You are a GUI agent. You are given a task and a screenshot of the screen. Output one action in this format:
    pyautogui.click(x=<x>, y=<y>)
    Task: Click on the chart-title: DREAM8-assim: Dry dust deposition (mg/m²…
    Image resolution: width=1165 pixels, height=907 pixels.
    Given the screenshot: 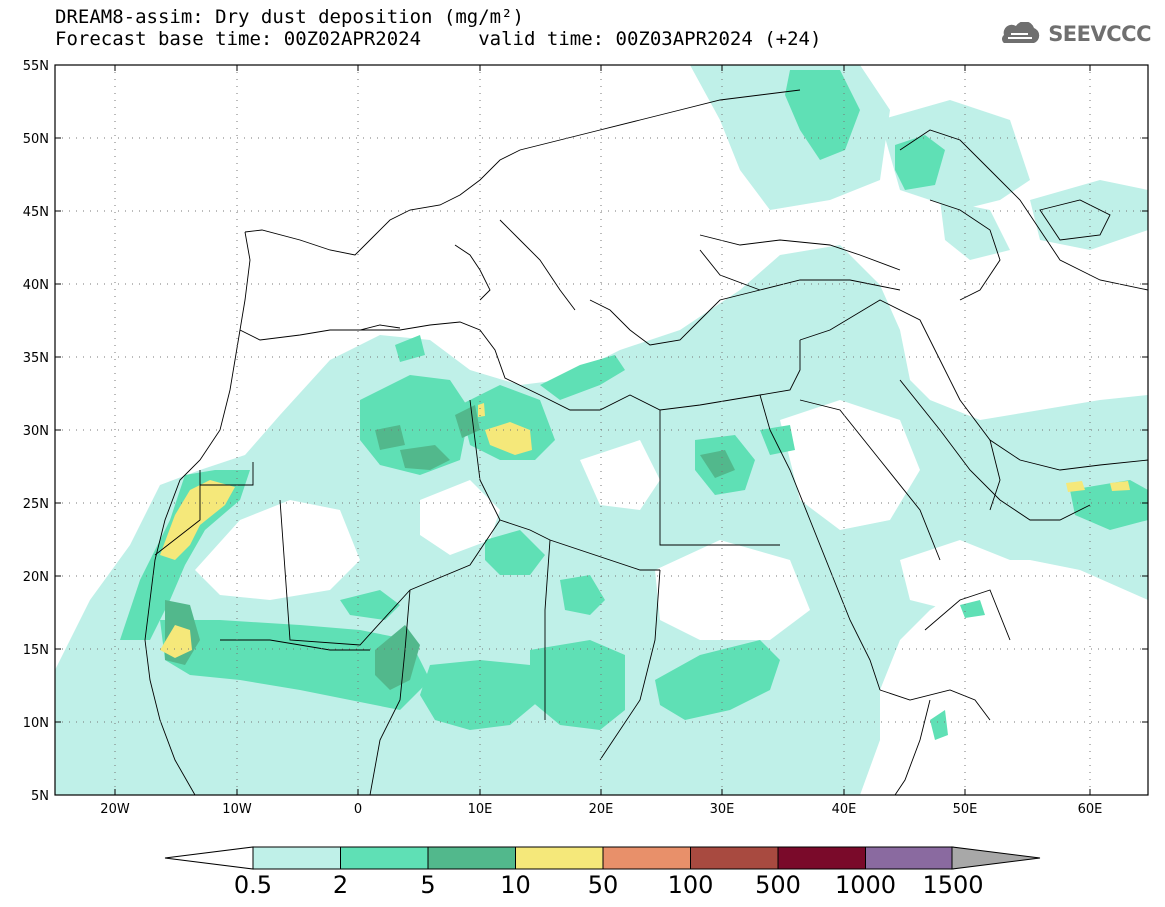 What is the action you would take?
    pyautogui.click(x=289, y=17)
    